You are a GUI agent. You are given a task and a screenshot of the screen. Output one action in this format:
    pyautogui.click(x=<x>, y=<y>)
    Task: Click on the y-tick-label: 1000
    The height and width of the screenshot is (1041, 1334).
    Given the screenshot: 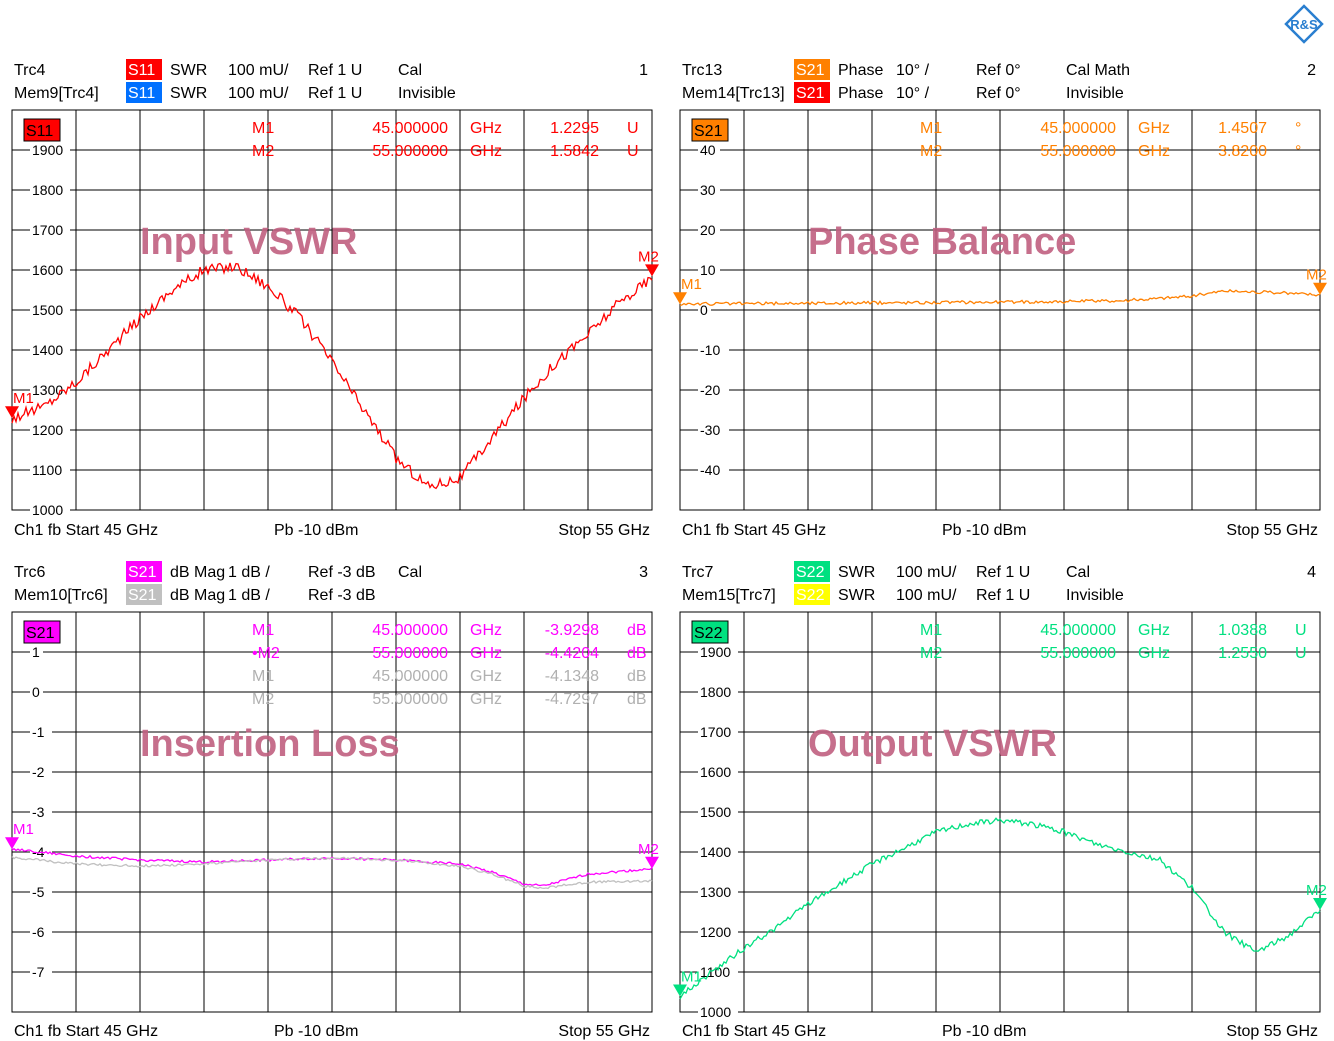 What is the action you would take?
    pyautogui.click(x=715, y=1012)
    